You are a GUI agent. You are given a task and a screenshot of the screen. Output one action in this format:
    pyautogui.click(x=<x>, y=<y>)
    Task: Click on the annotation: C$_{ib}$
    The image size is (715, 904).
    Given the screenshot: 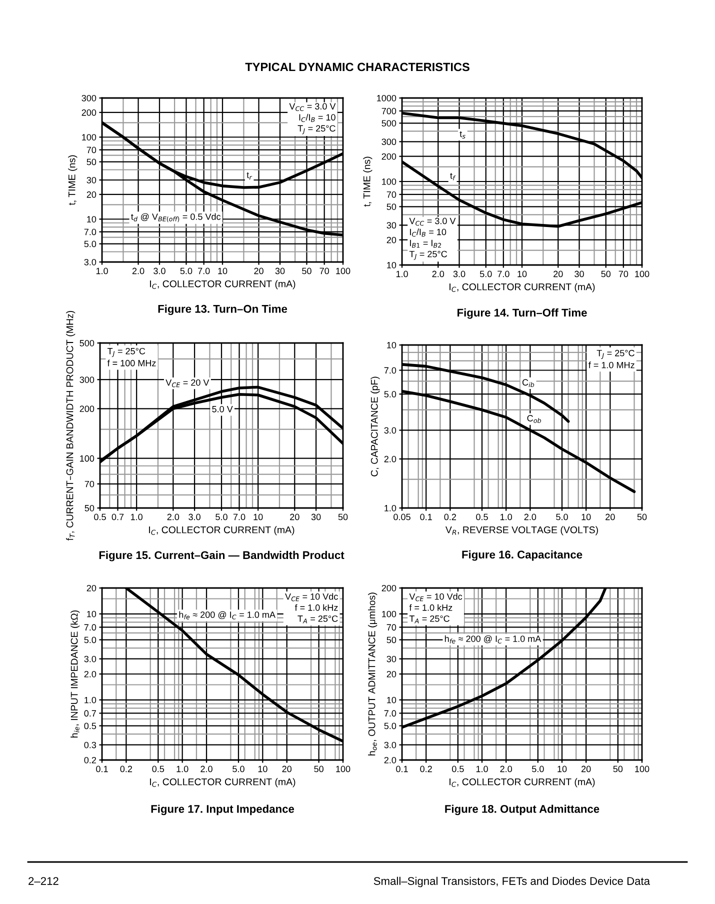 What is the action you would take?
    pyautogui.click(x=528, y=383)
    